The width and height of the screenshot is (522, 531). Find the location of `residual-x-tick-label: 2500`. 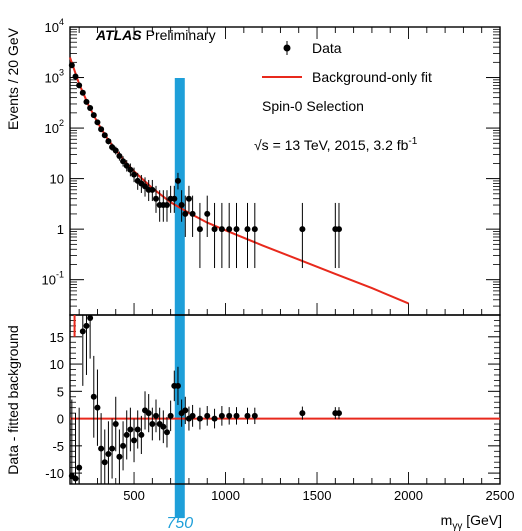

residual-x-tick-label: 2500 is located at coordinates (500, 495).